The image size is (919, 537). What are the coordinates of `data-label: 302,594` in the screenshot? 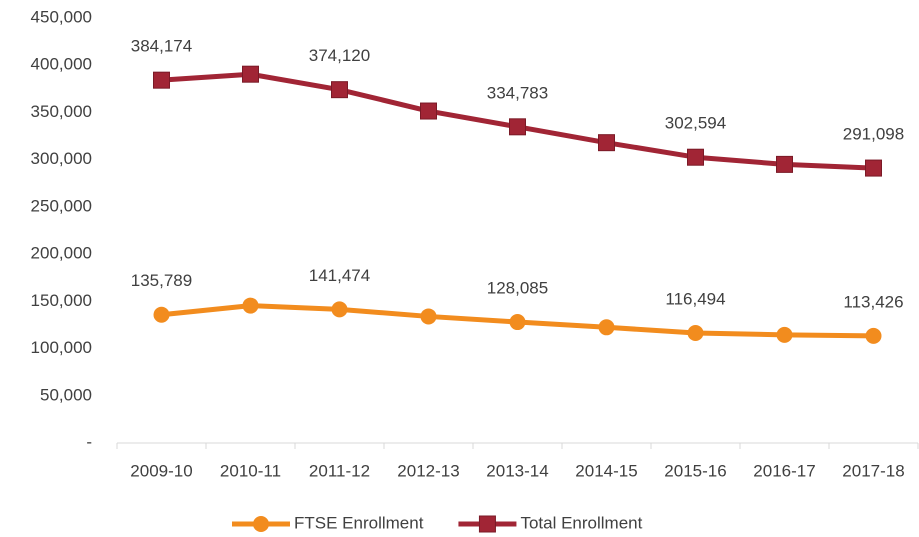 It's located at (695, 123).